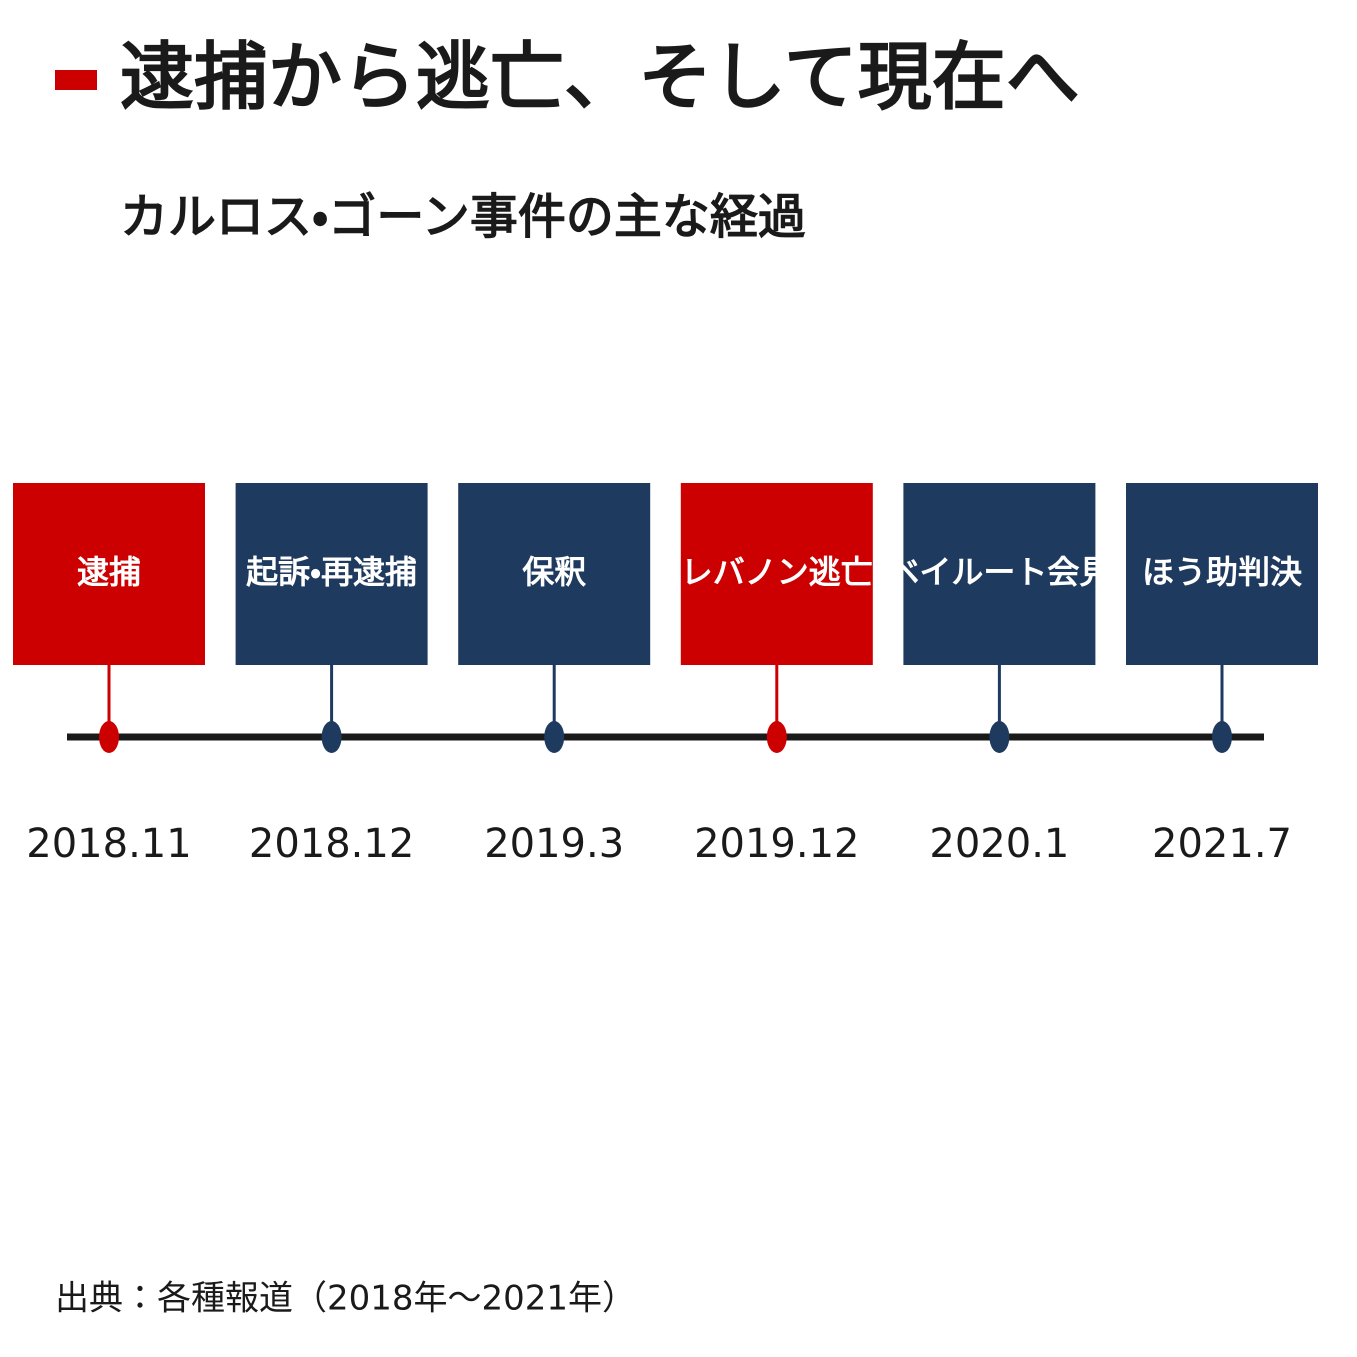  I want to click on event-label: ほう助判決, so click(1222, 572).